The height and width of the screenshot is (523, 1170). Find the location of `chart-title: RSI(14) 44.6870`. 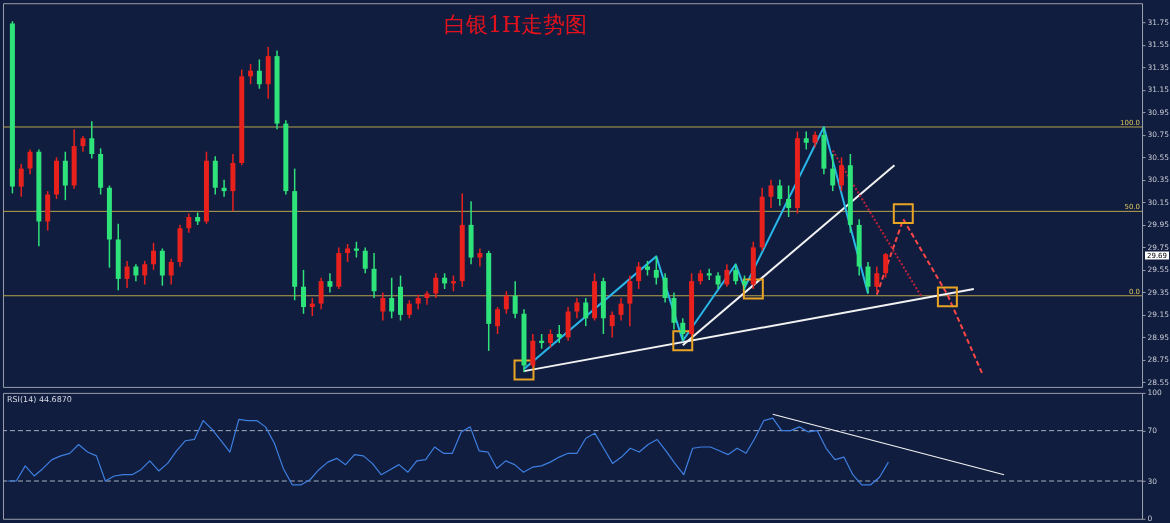

chart-title: RSI(14) 44.6870 is located at coordinates (39, 399).